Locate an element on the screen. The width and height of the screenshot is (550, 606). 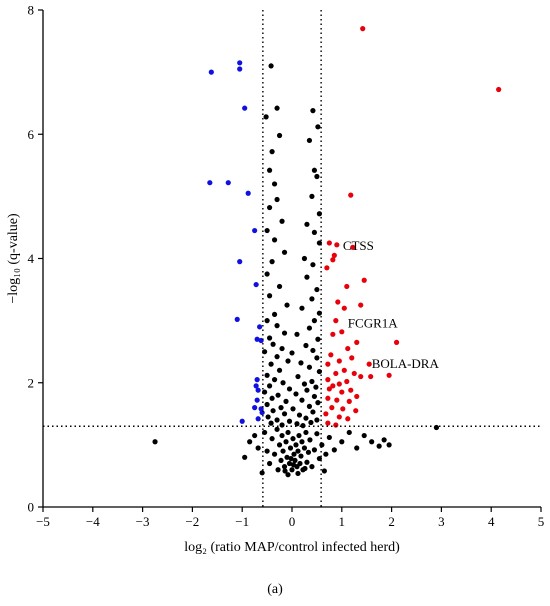
x-tick-label: 3 is located at coordinates (441, 521).